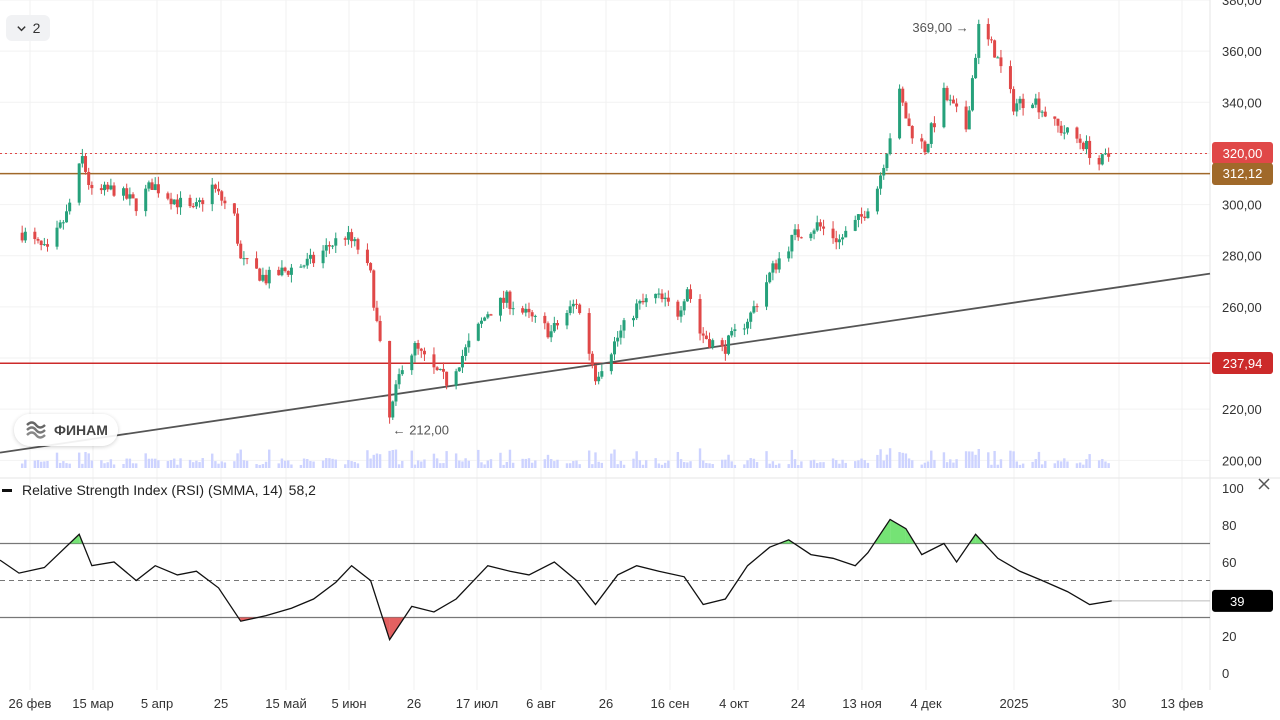 Image resolution: width=1280 pixels, height=720 pixels. Describe the element at coordinates (28, 28) in the screenshot. I see `collapse-indicators-button: 2` at that location.